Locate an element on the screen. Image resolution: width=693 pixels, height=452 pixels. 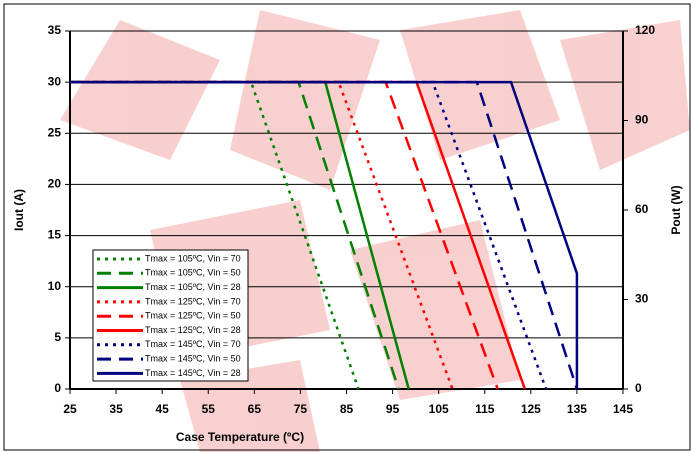
y2-tick-label: 120 is located at coordinates (645, 30).